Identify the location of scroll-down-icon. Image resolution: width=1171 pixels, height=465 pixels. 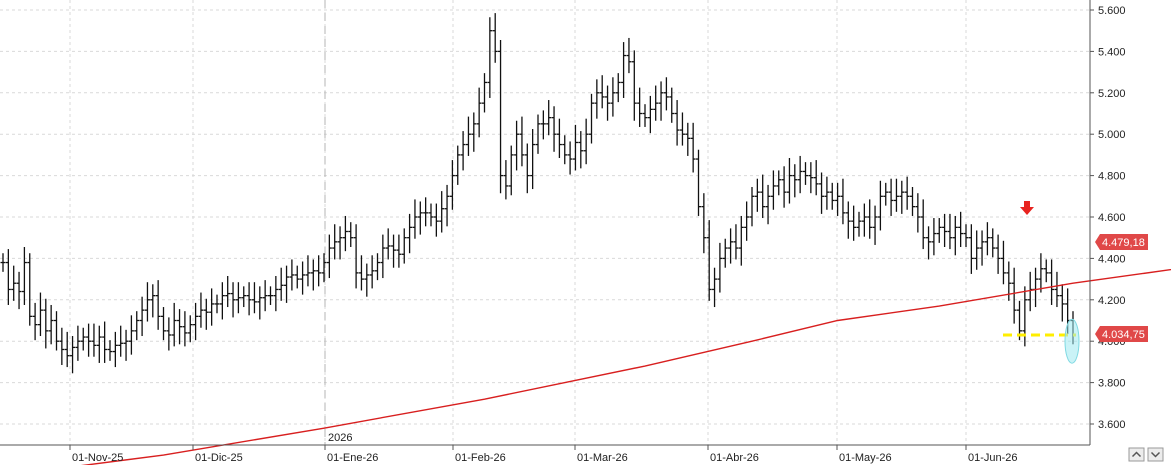
(1155, 454).